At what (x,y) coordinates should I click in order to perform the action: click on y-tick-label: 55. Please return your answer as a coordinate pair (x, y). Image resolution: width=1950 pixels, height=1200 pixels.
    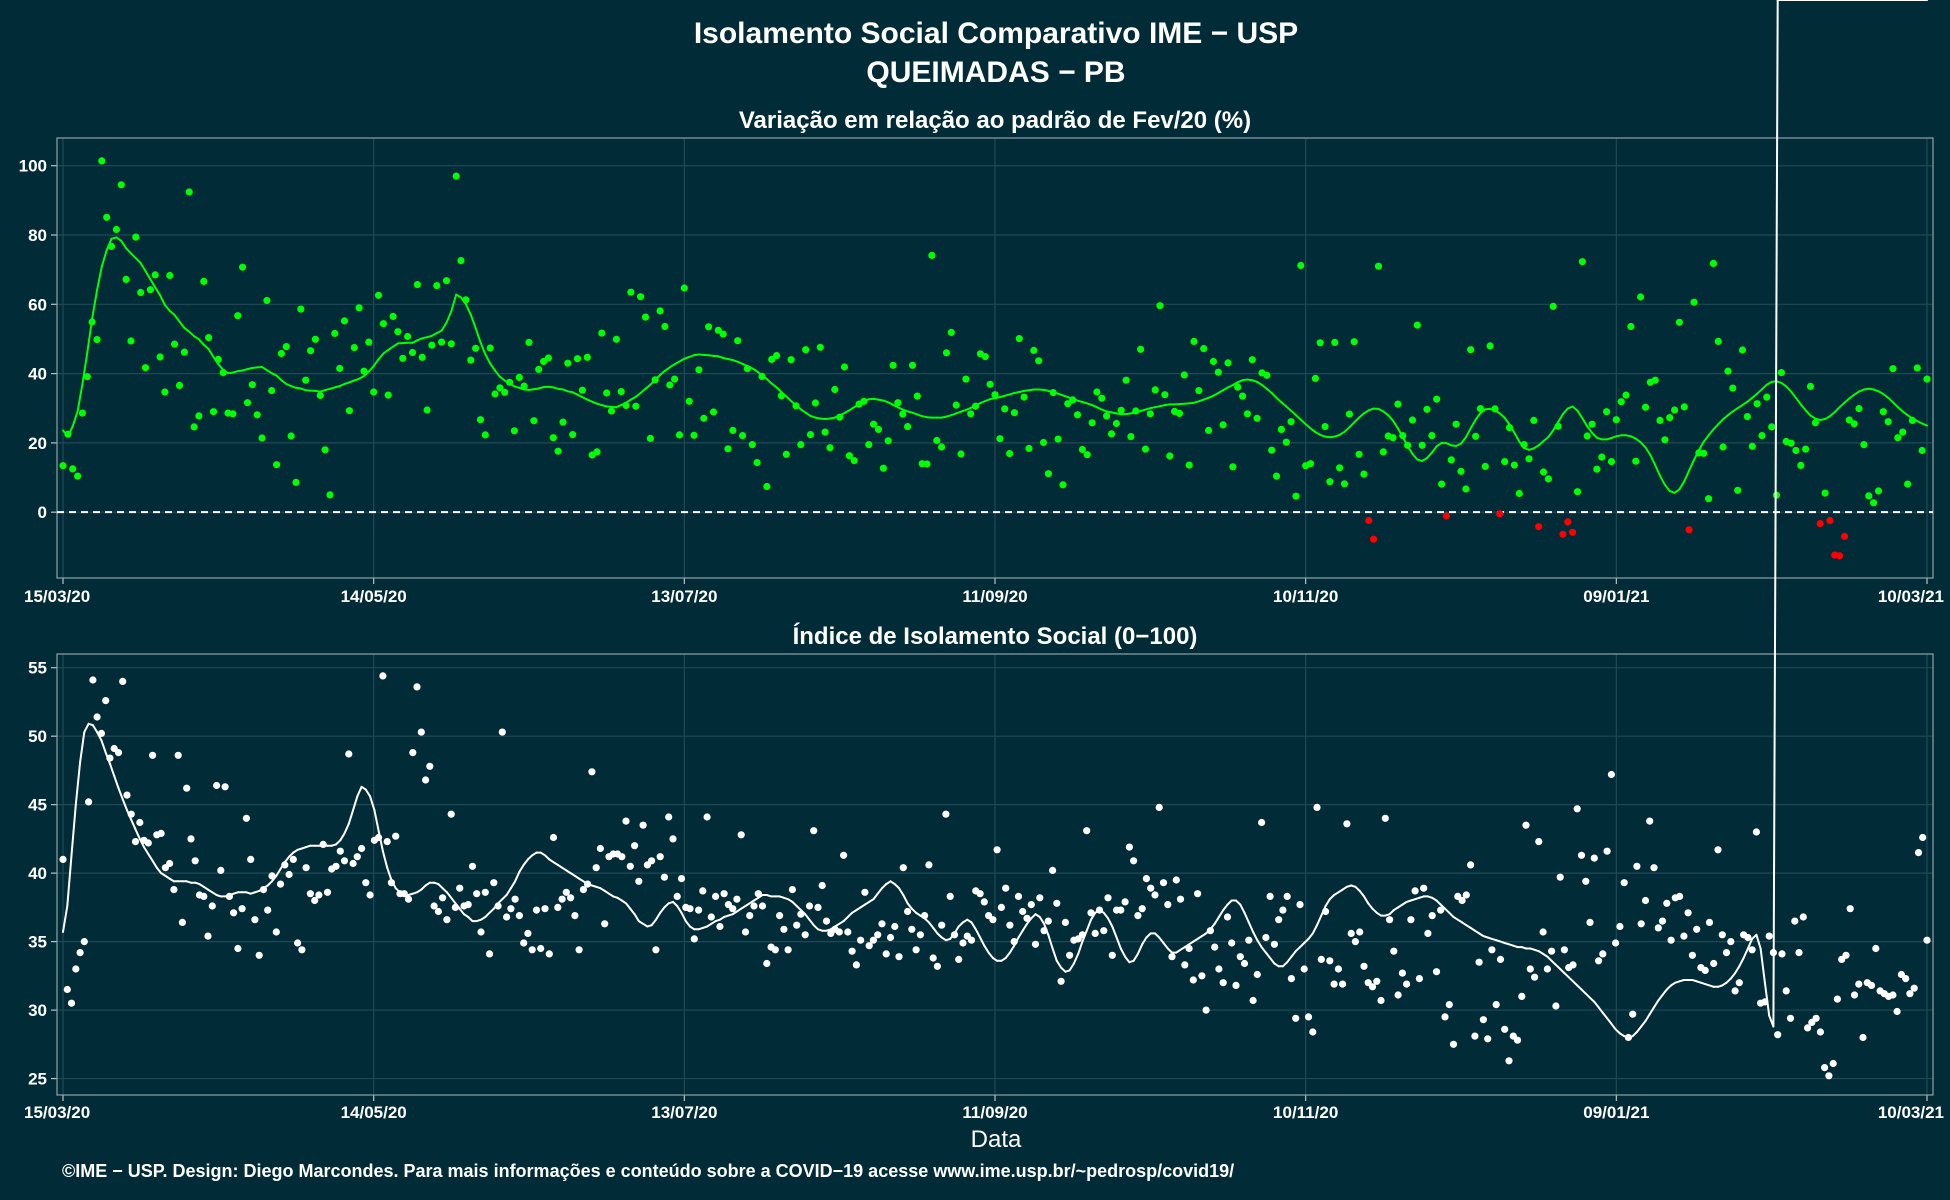
    Looking at the image, I should click on (37, 668).